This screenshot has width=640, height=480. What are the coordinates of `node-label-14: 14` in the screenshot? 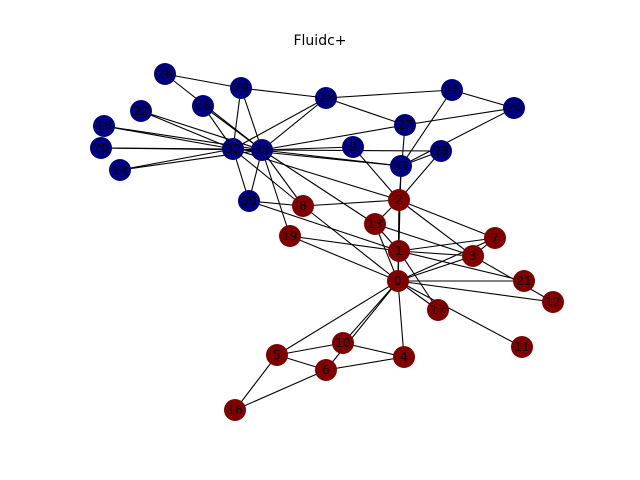 It's located at (119, 170).